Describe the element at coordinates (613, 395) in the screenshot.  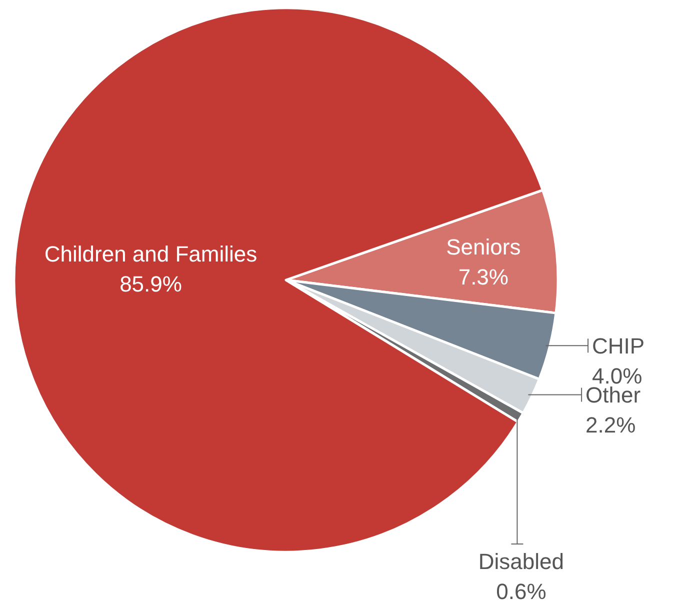
I see `slice-label: Other` at that location.